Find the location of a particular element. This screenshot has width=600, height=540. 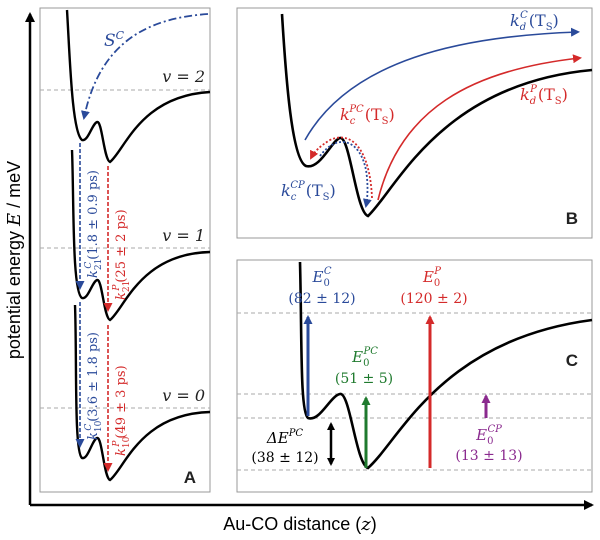

k10c-label: k10C(3.6 ± 1.8 ps) is located at coordinates (94, 386).